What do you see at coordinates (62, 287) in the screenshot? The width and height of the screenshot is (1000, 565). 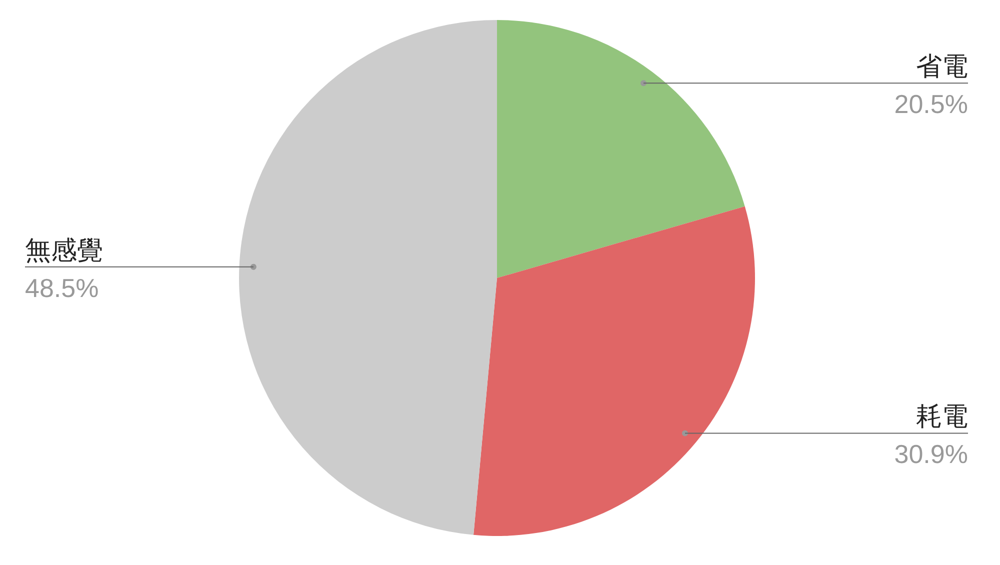 I see `data-label: 48.5%` at bounding box center [62, 287].